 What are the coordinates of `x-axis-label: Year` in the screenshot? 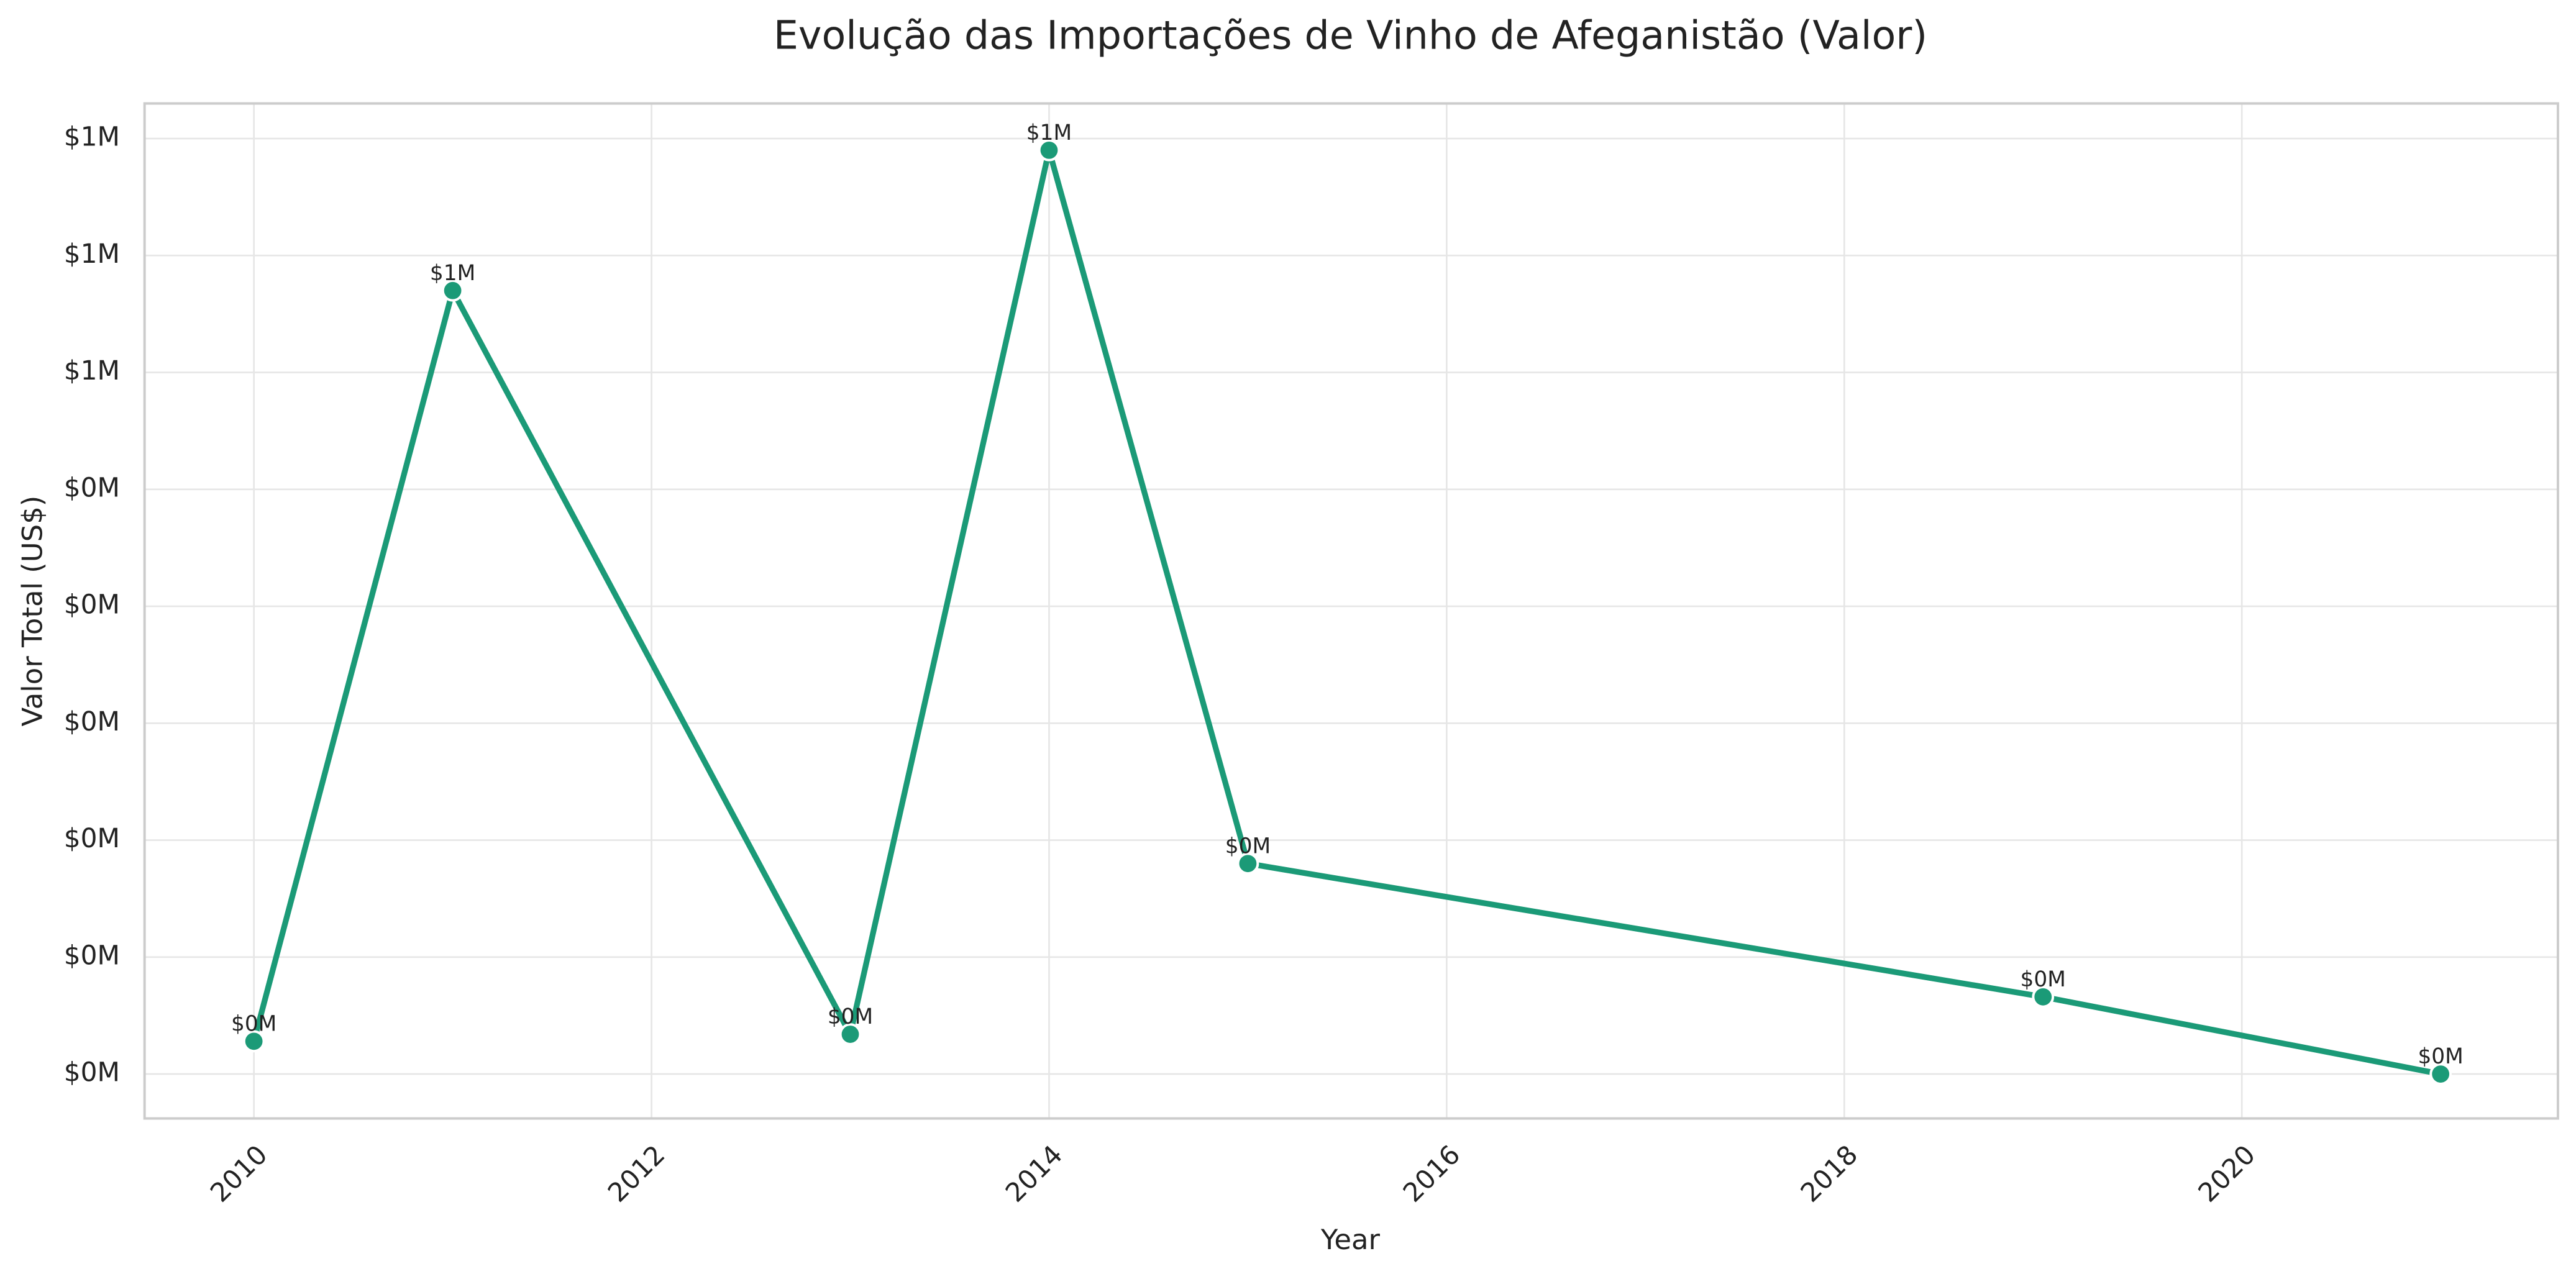 It's located at (1350, 1240).